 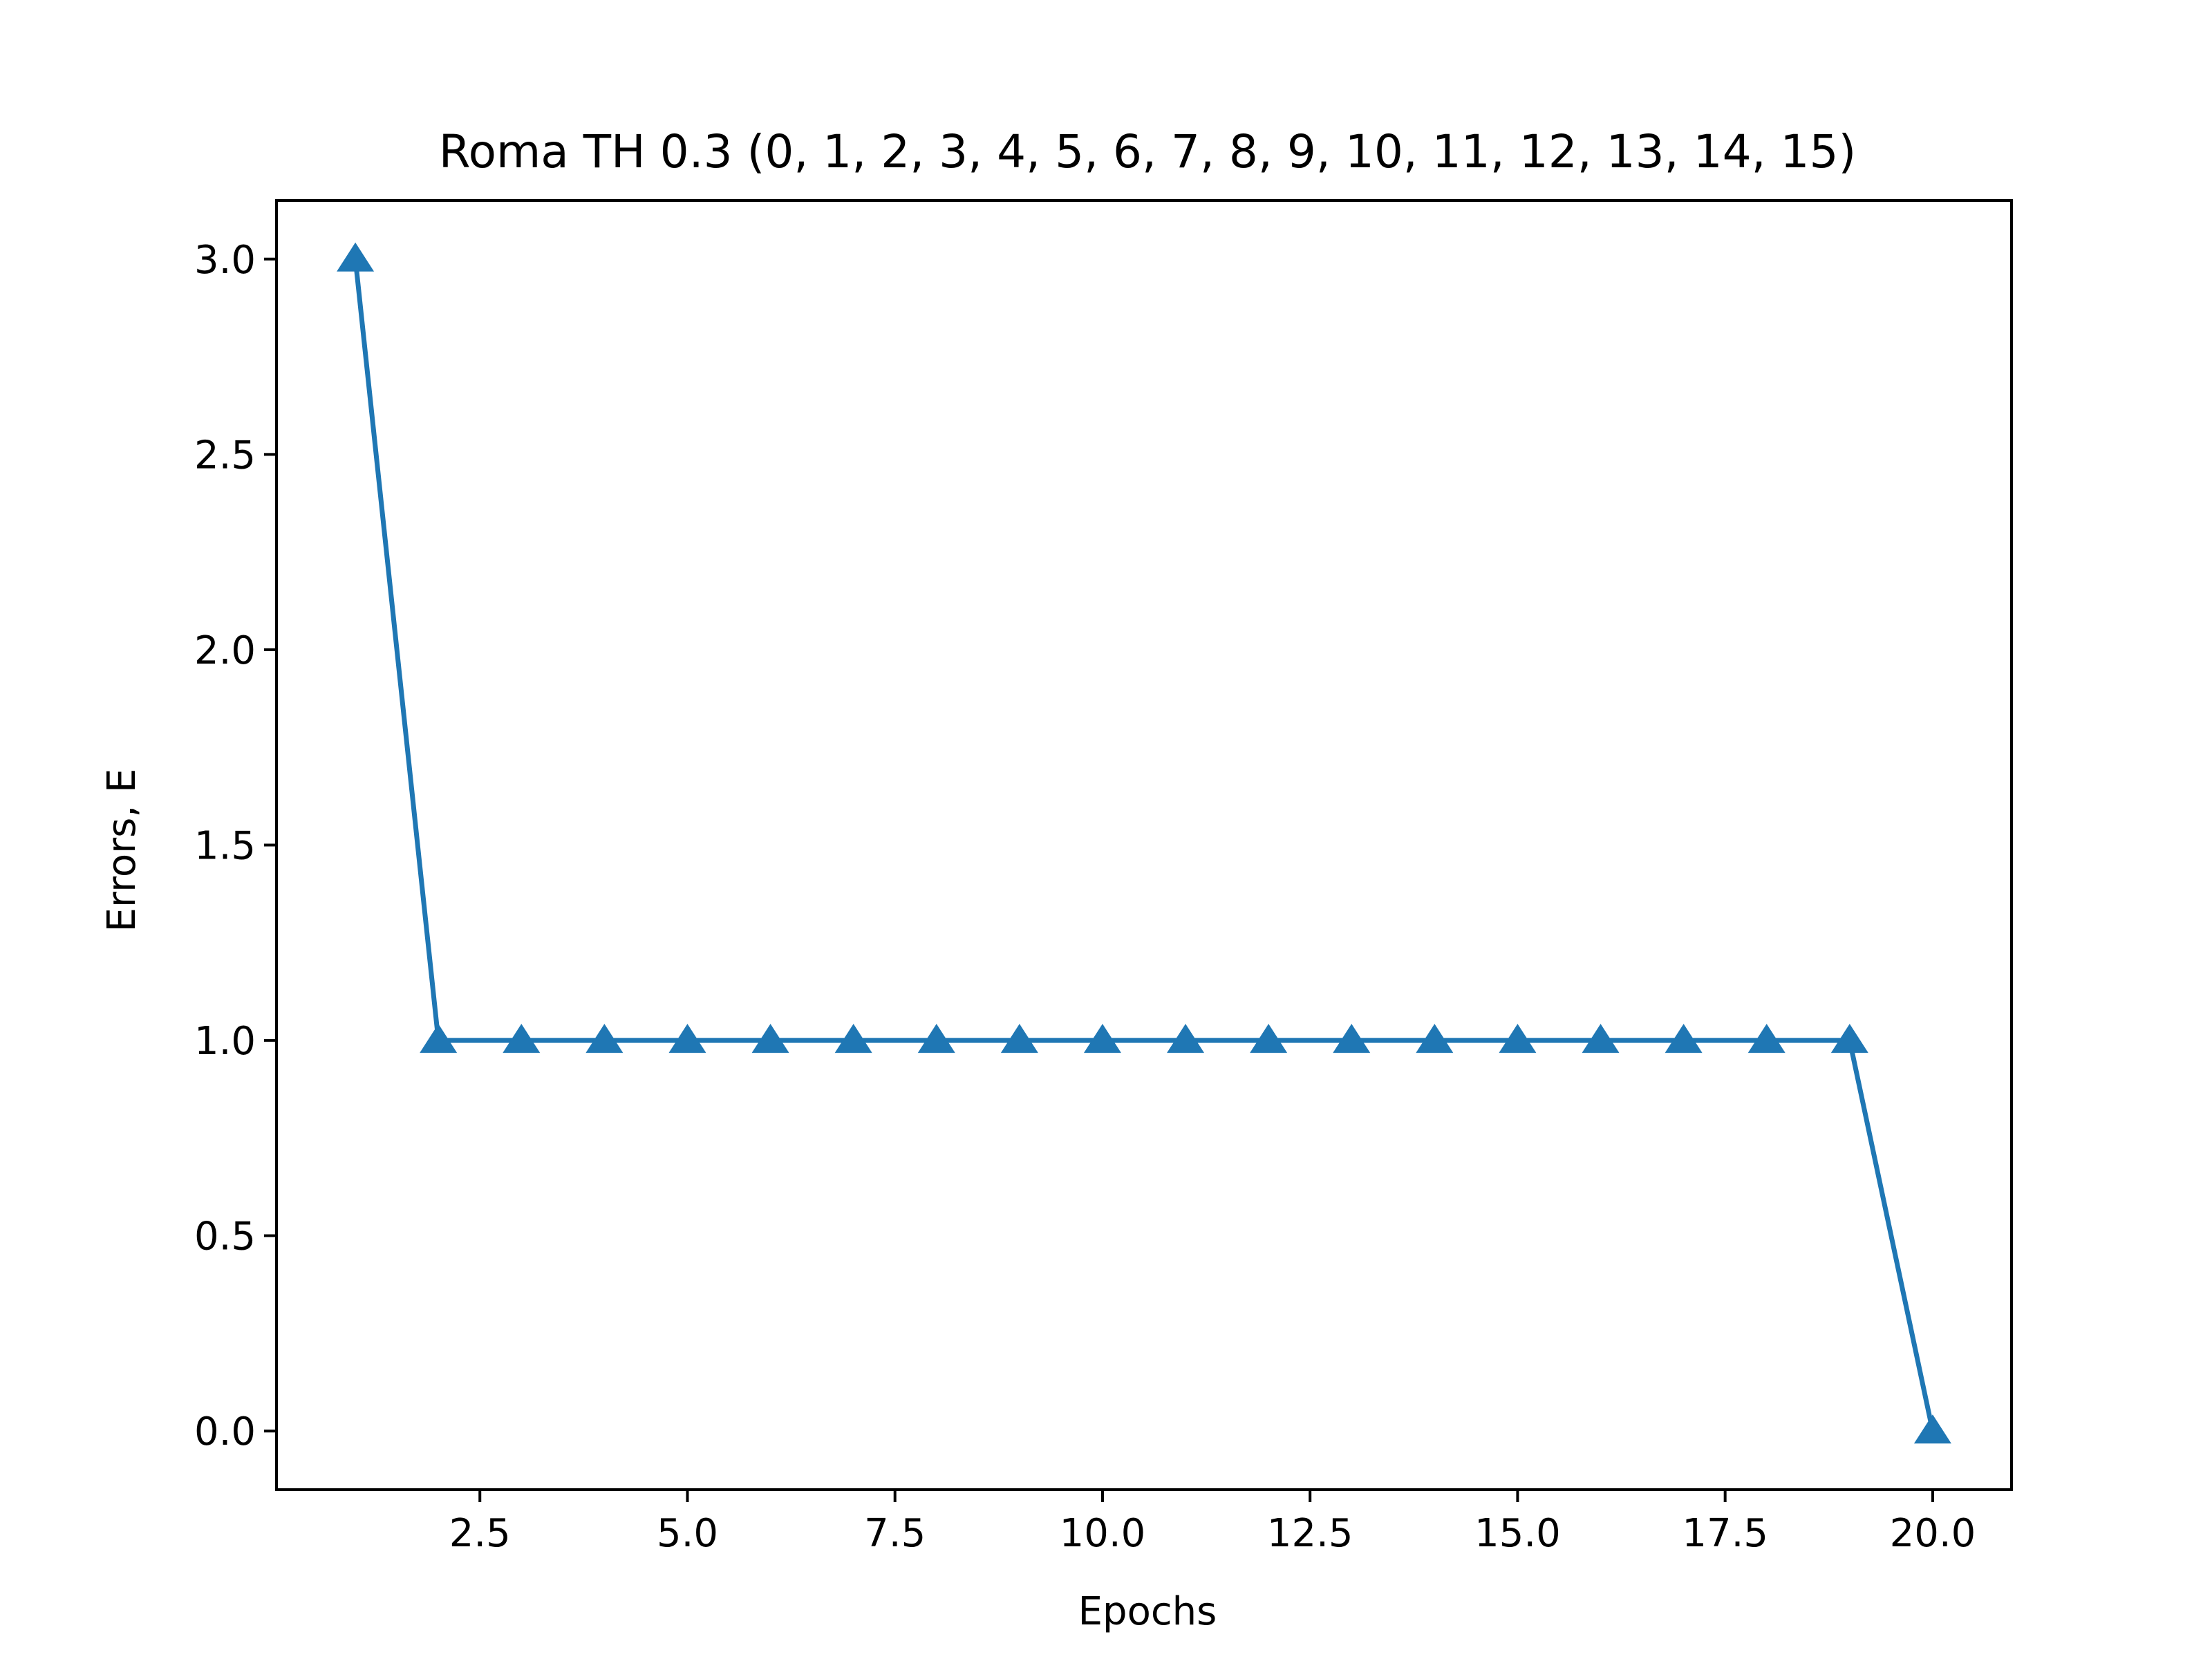 I want to click on x-tick-label: 17.5, so click(x=1725, y=1534).